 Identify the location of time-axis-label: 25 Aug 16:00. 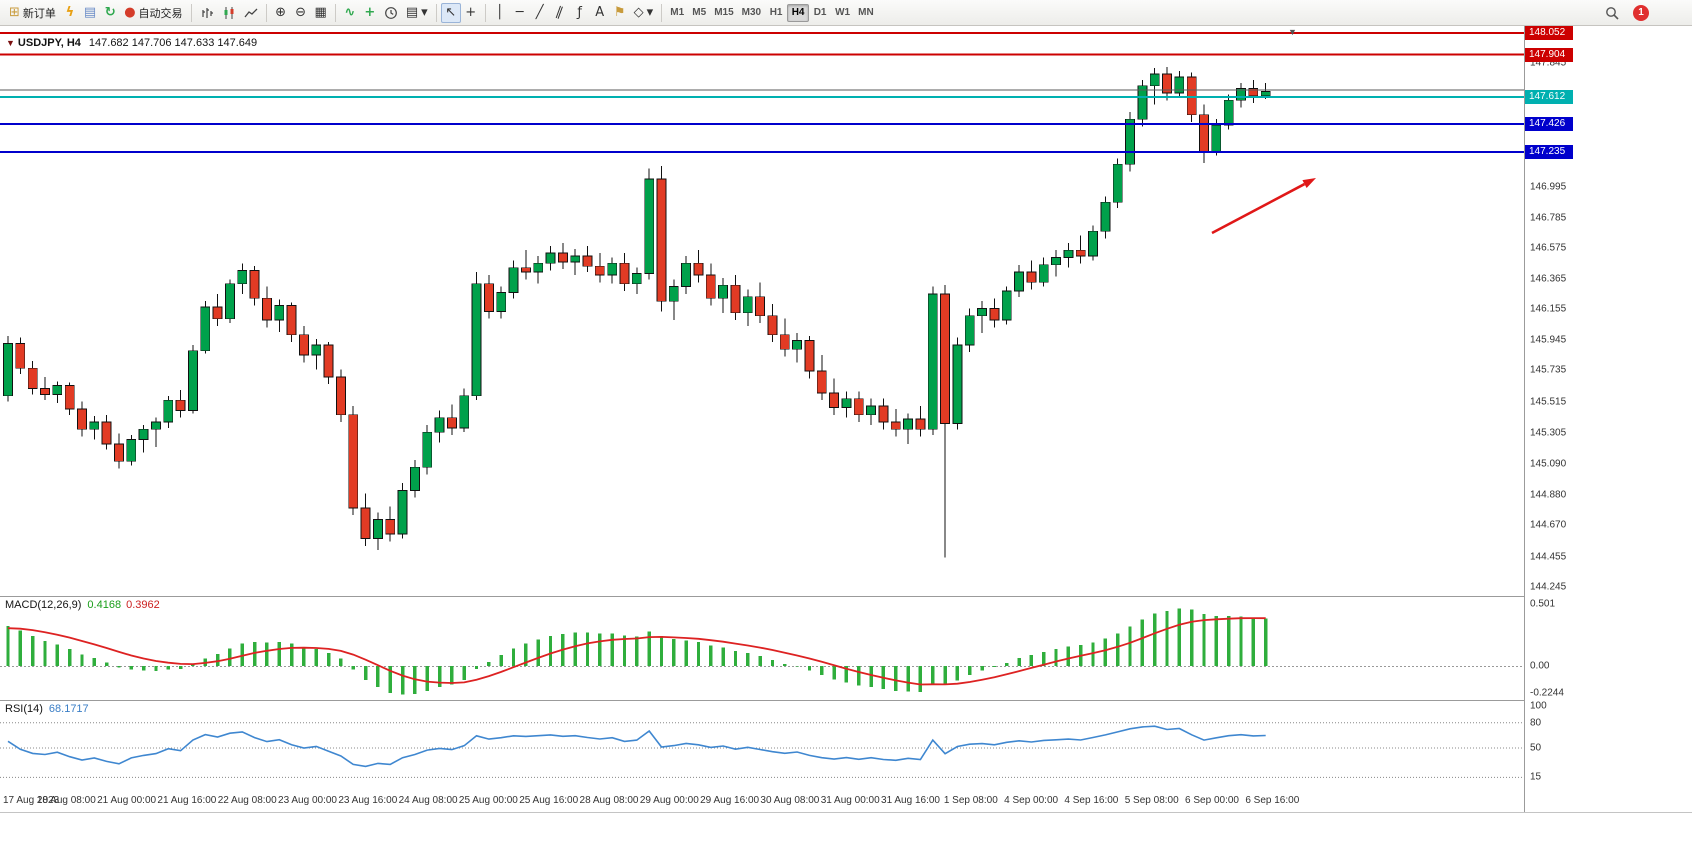
(549, 800).